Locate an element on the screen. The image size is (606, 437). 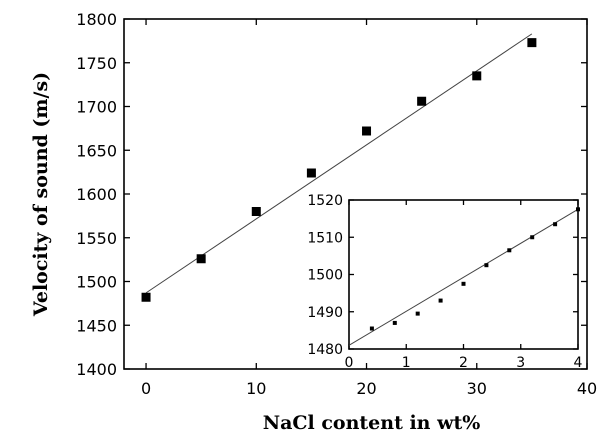
inset-plot-frame is located at coordinates (463, 274).